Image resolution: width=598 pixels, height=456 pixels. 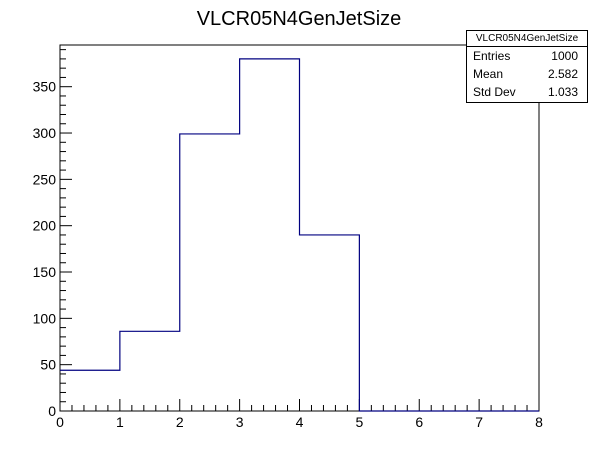 What do you see at coordinates (60, 422) in the screenshot?
I see `x-tick-label: 0` at bounding box center [60, 422].